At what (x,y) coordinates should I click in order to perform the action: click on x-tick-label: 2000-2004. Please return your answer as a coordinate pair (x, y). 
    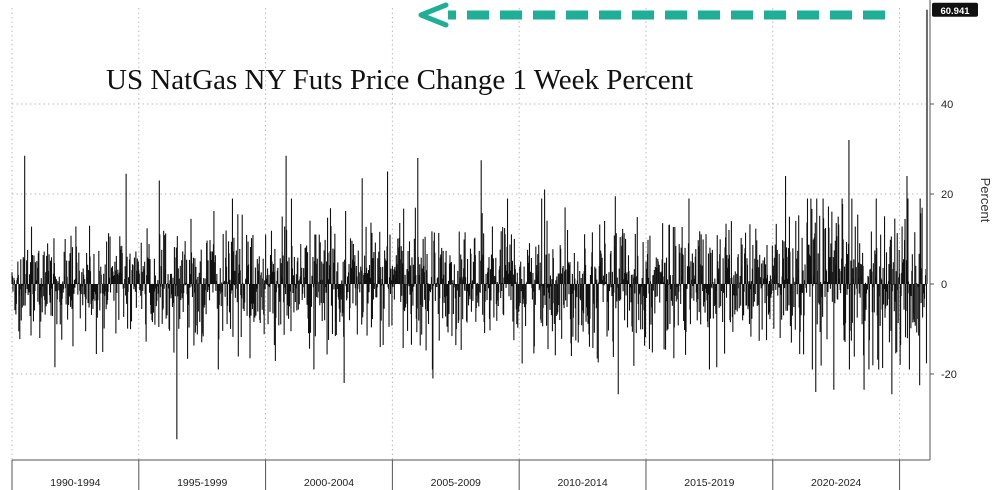
    Looking at the image, I should click on (329, 483).